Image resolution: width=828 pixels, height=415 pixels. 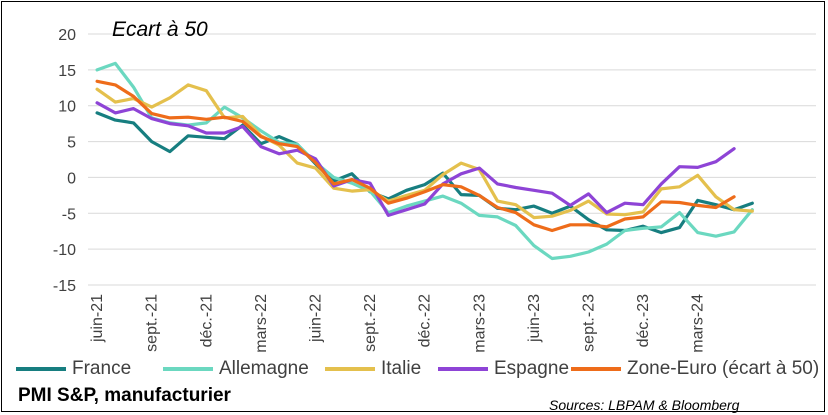 I want to click on legend-item-italie: Italie, so click(x=373, y=369).